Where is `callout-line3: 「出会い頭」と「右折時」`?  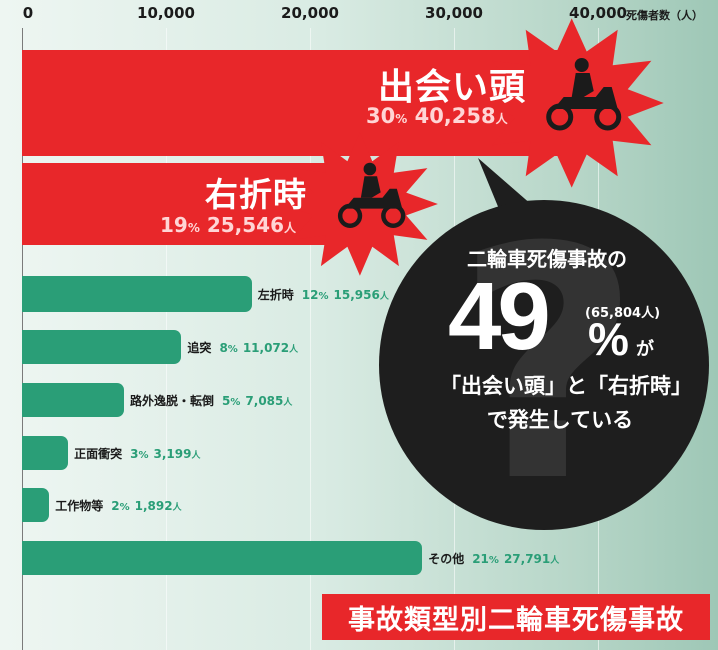 callout-line3: 「出会い頭」と「右折時」 is located at coordinates (566, 386).